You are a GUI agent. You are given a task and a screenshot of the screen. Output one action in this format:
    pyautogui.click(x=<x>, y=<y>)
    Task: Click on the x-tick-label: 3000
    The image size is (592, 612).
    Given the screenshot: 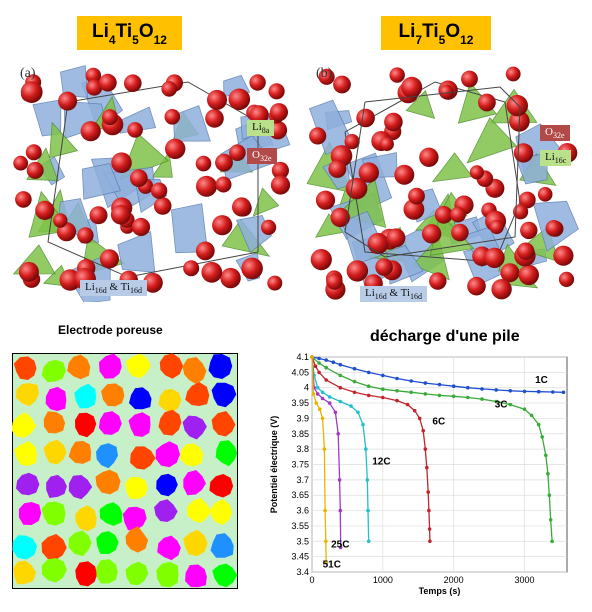 What is the action you would take?
    pyautogui.click(x=524, y=580)
    